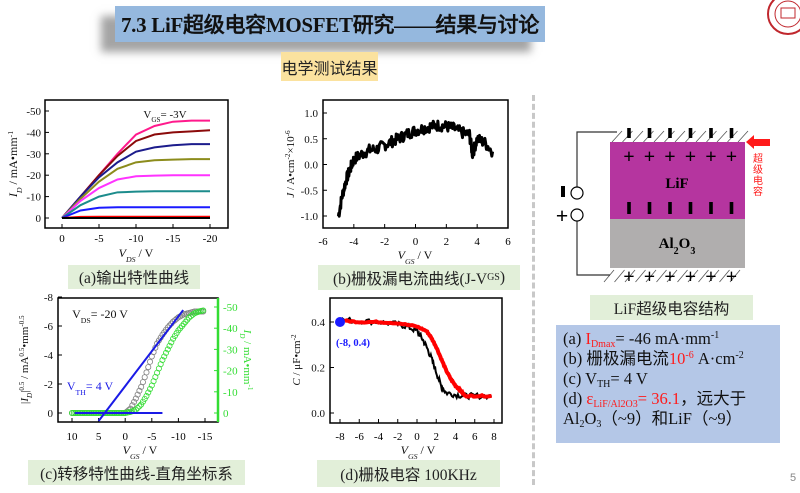 The image size is (800, 493). What do you see at coordinates (713, 398) in the screenshot?
I see `result-d-tail: ，远大于` at bounding box center [713, 398].